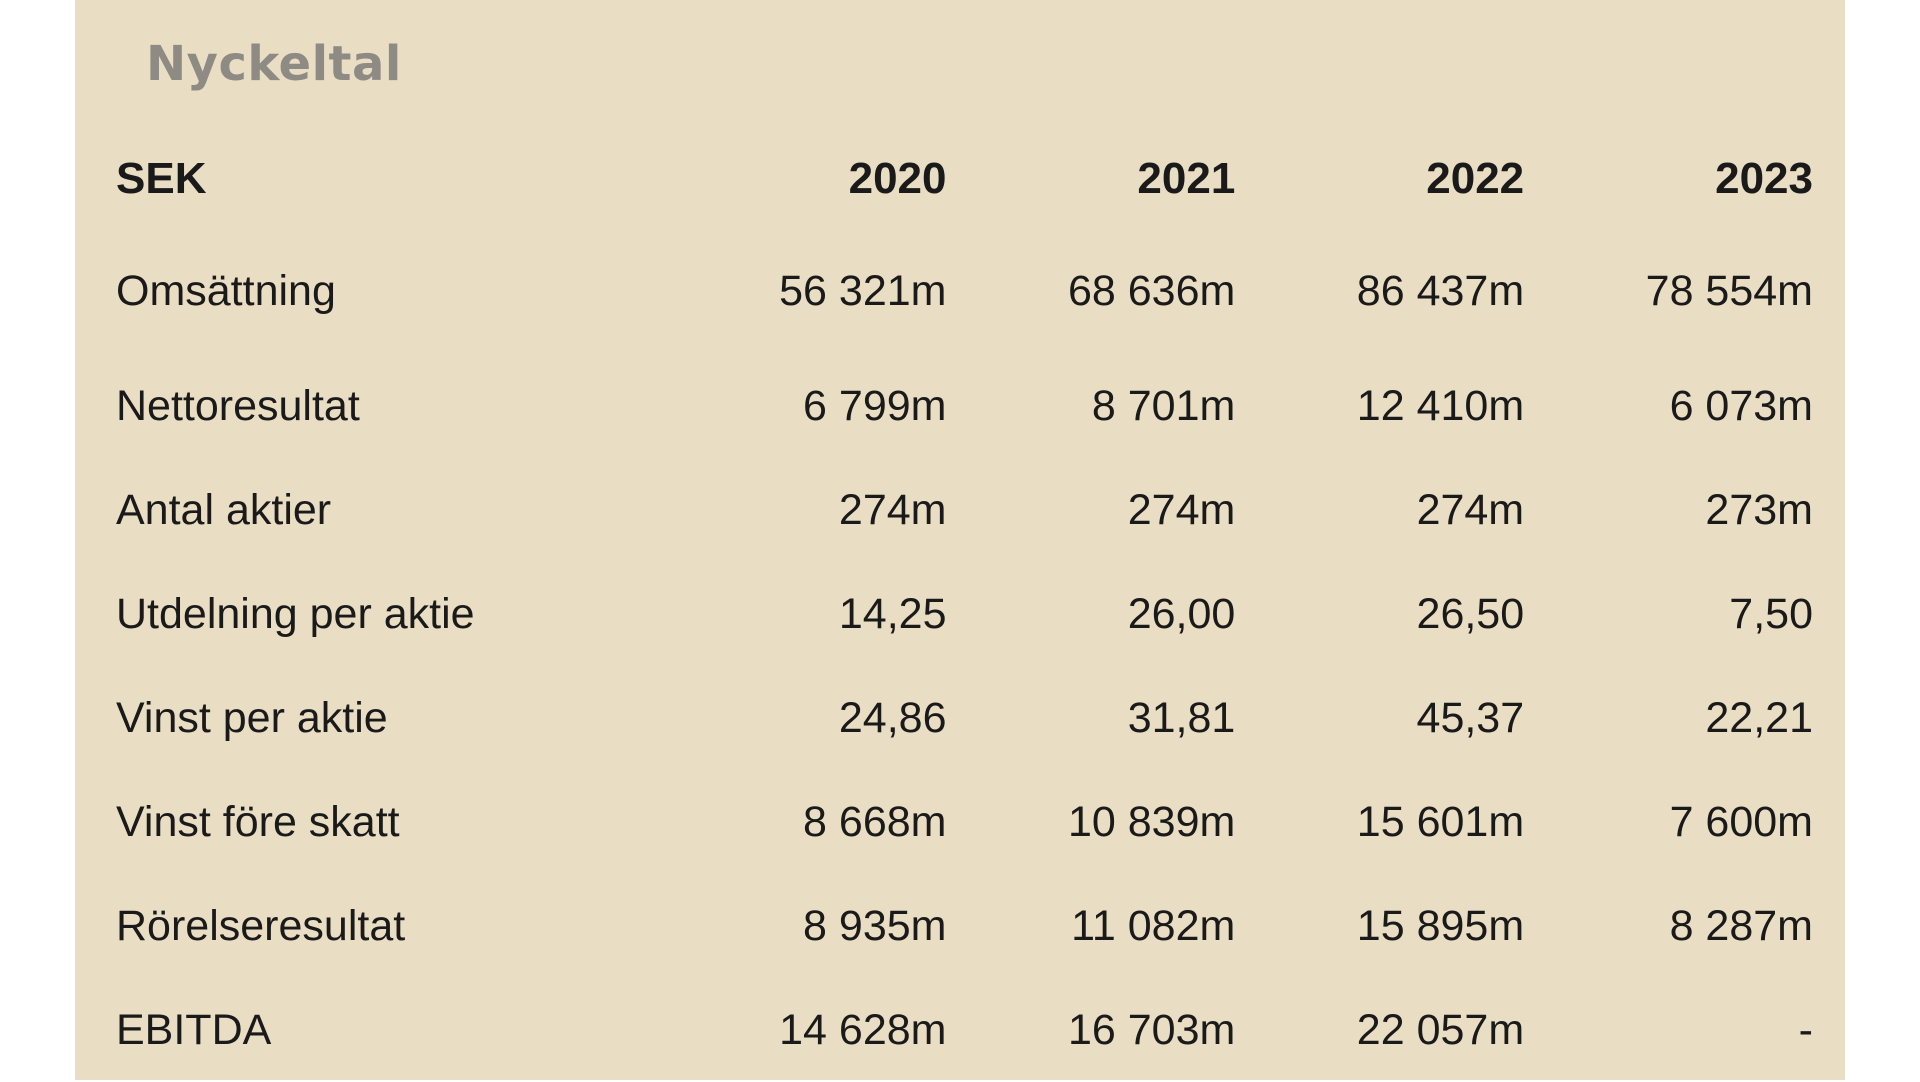  Describe the element at coordinates (252, 717) in the screenshot. I see `row-label: Vinst per aktie` at that location.